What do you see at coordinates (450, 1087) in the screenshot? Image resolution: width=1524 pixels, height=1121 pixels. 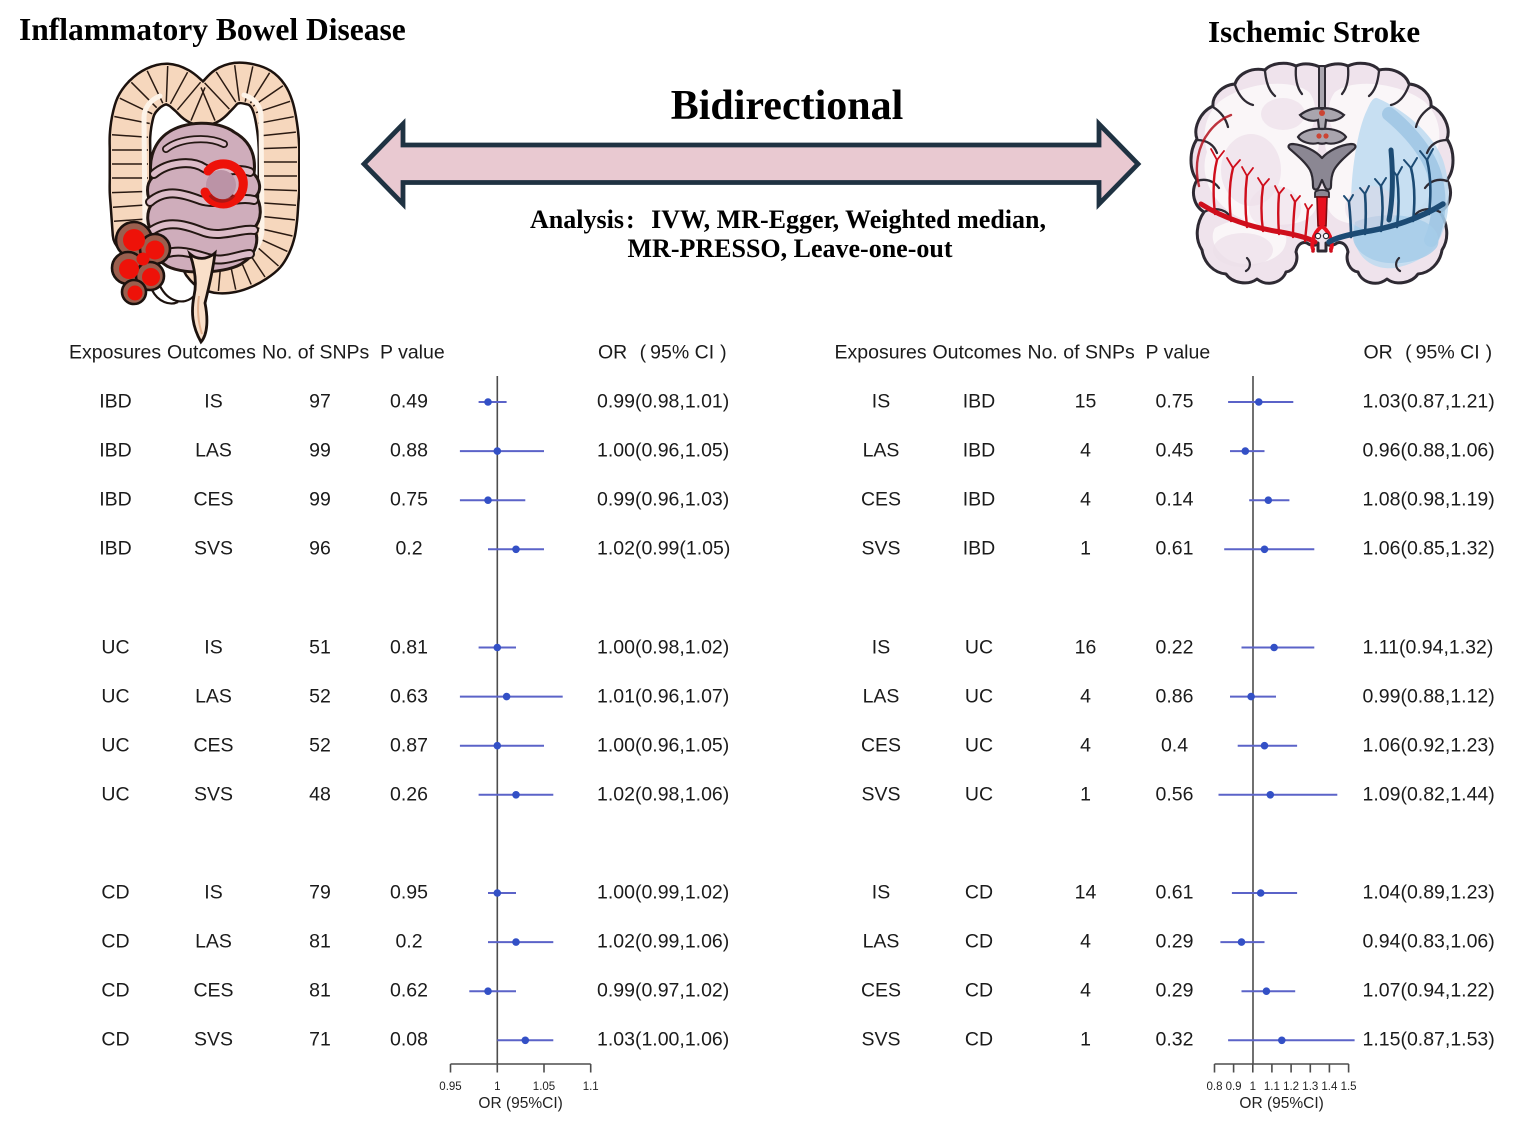 I see `svg-text: 0.95` at bounding box center [450, 1087].